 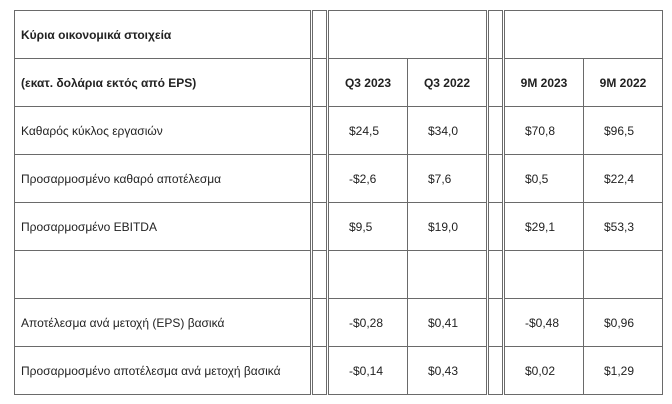 I want to click on column-header: Q3 2023, so click(x=367, y=82).